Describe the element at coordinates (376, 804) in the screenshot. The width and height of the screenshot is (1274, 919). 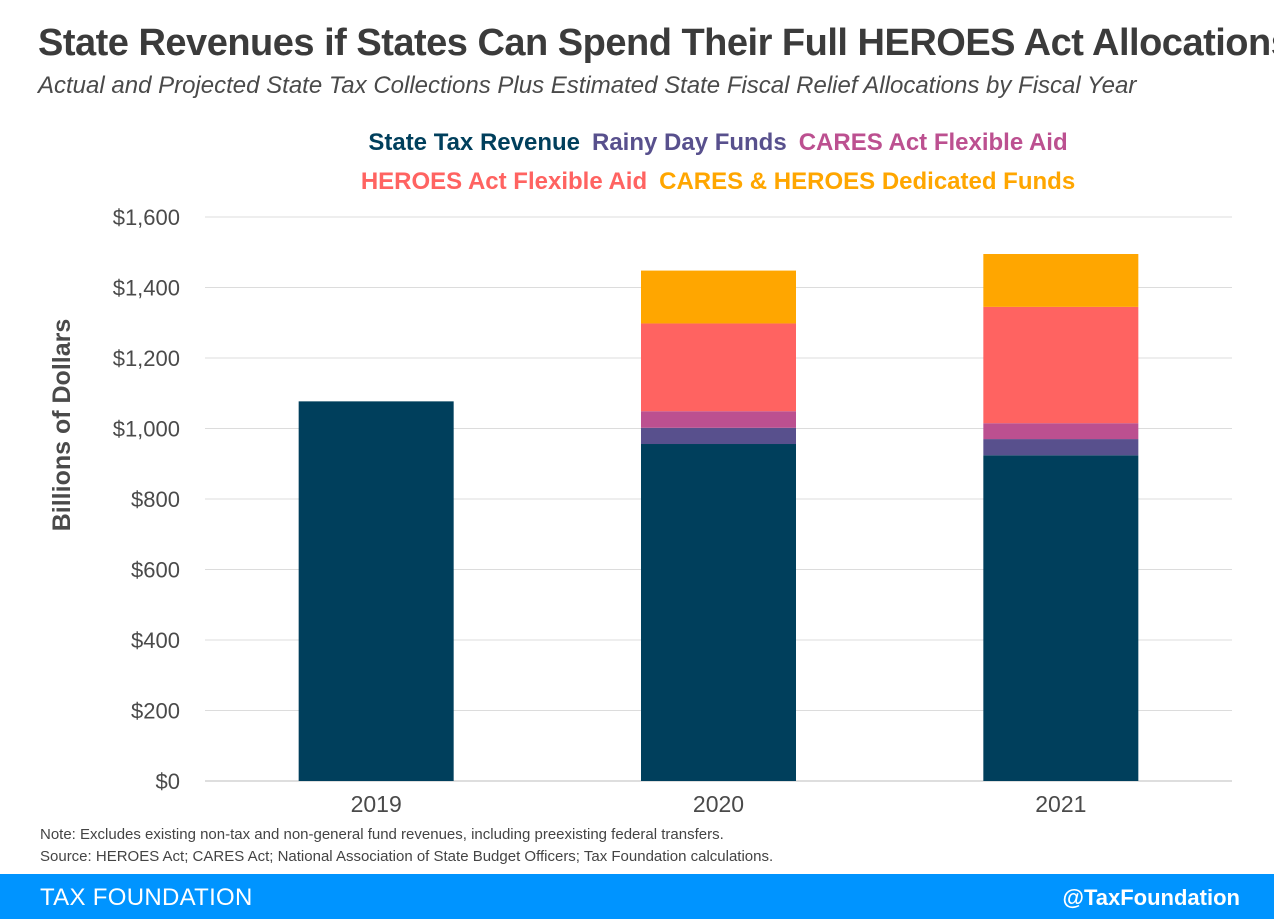
I see `x-tick-label: 2019` at that location.